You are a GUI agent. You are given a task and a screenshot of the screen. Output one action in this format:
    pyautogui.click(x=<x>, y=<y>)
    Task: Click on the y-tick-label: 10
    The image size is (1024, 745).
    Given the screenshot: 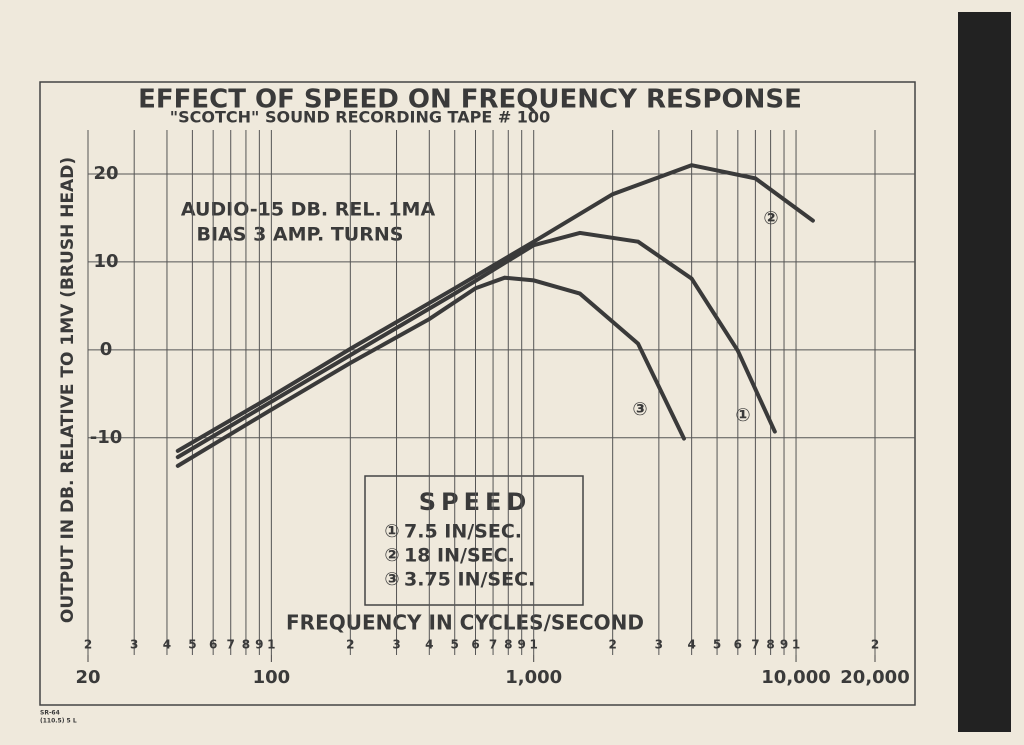 What is the action you would take?
    pyautogui.click(x=105, y=261)
    